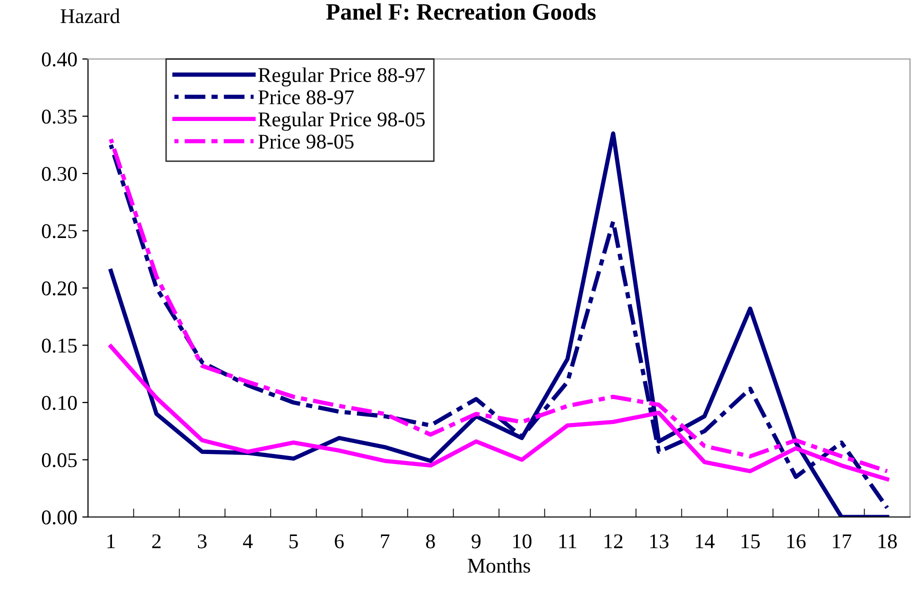  I want to click on x-tick-label: 7, so click(385, 541).